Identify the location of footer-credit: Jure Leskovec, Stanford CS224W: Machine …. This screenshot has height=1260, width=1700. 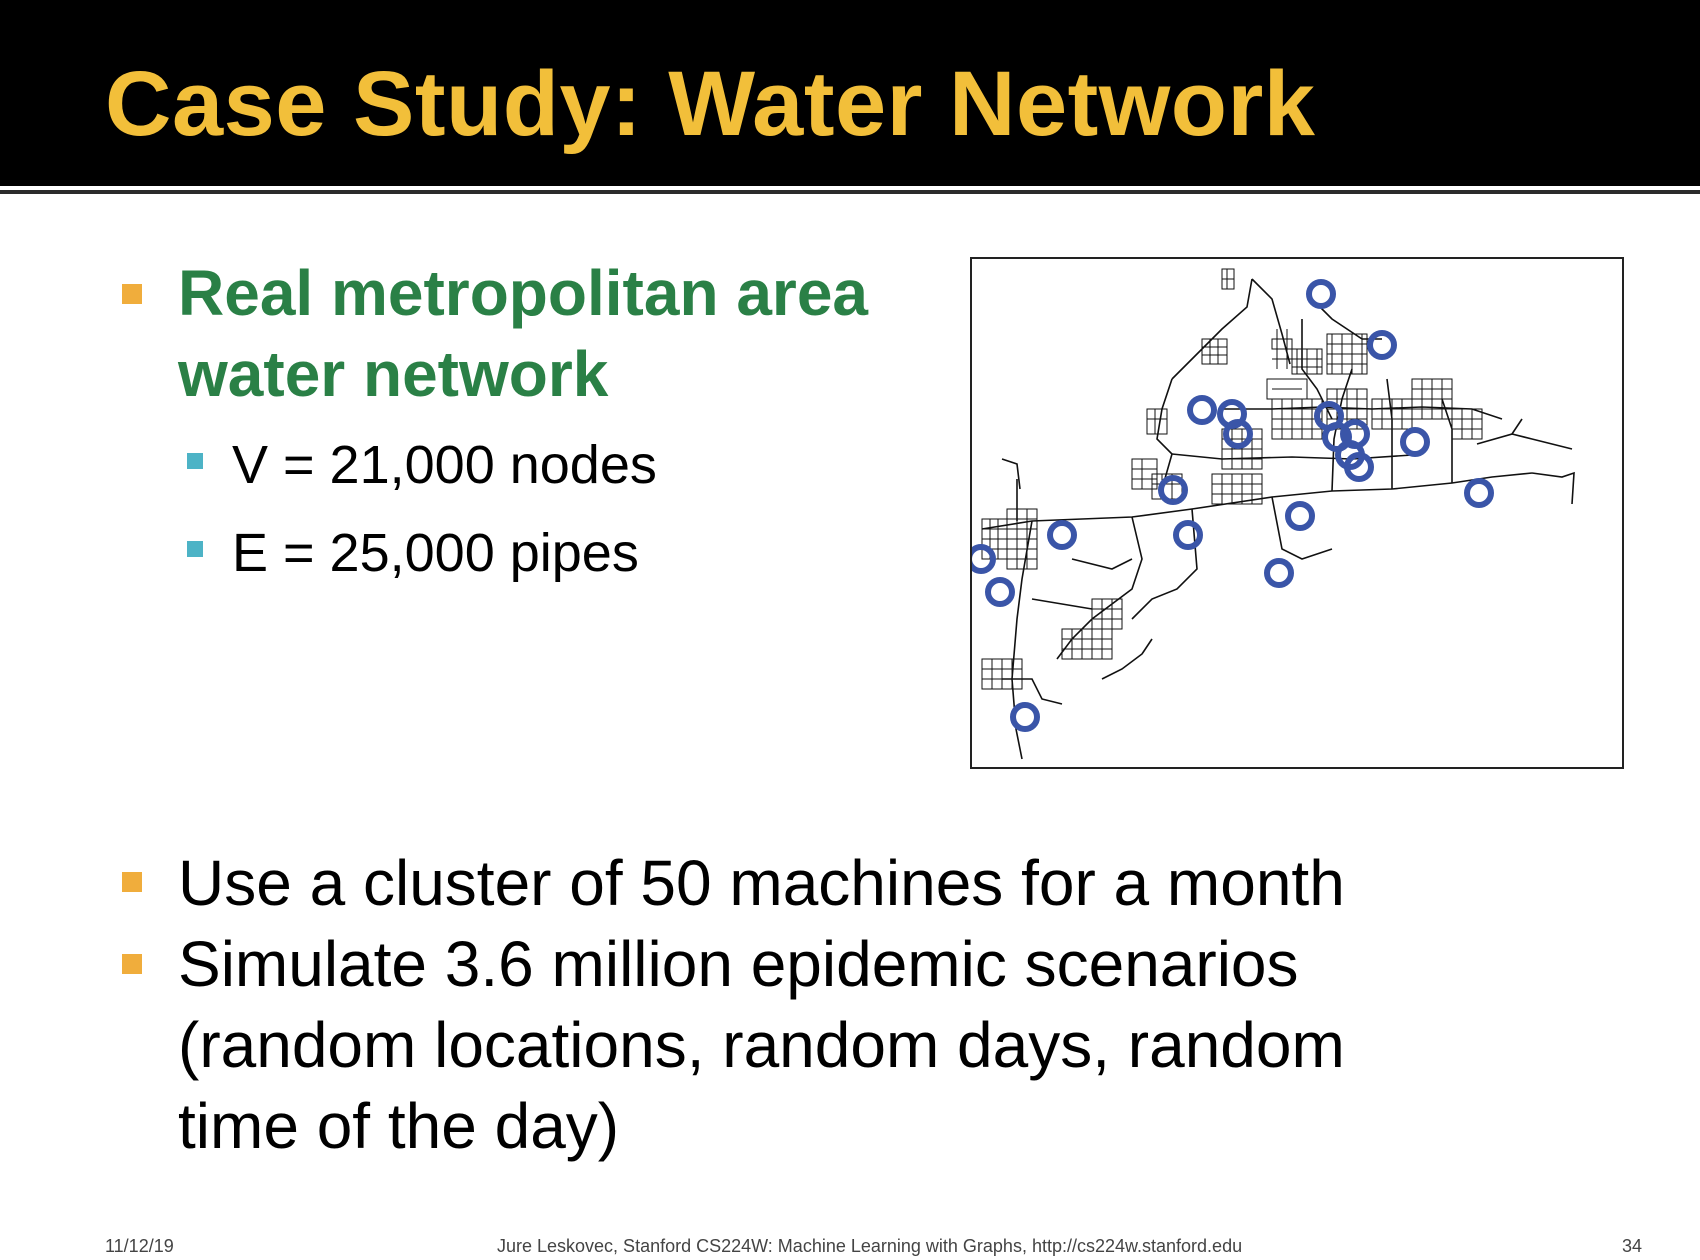
(870, 1246).